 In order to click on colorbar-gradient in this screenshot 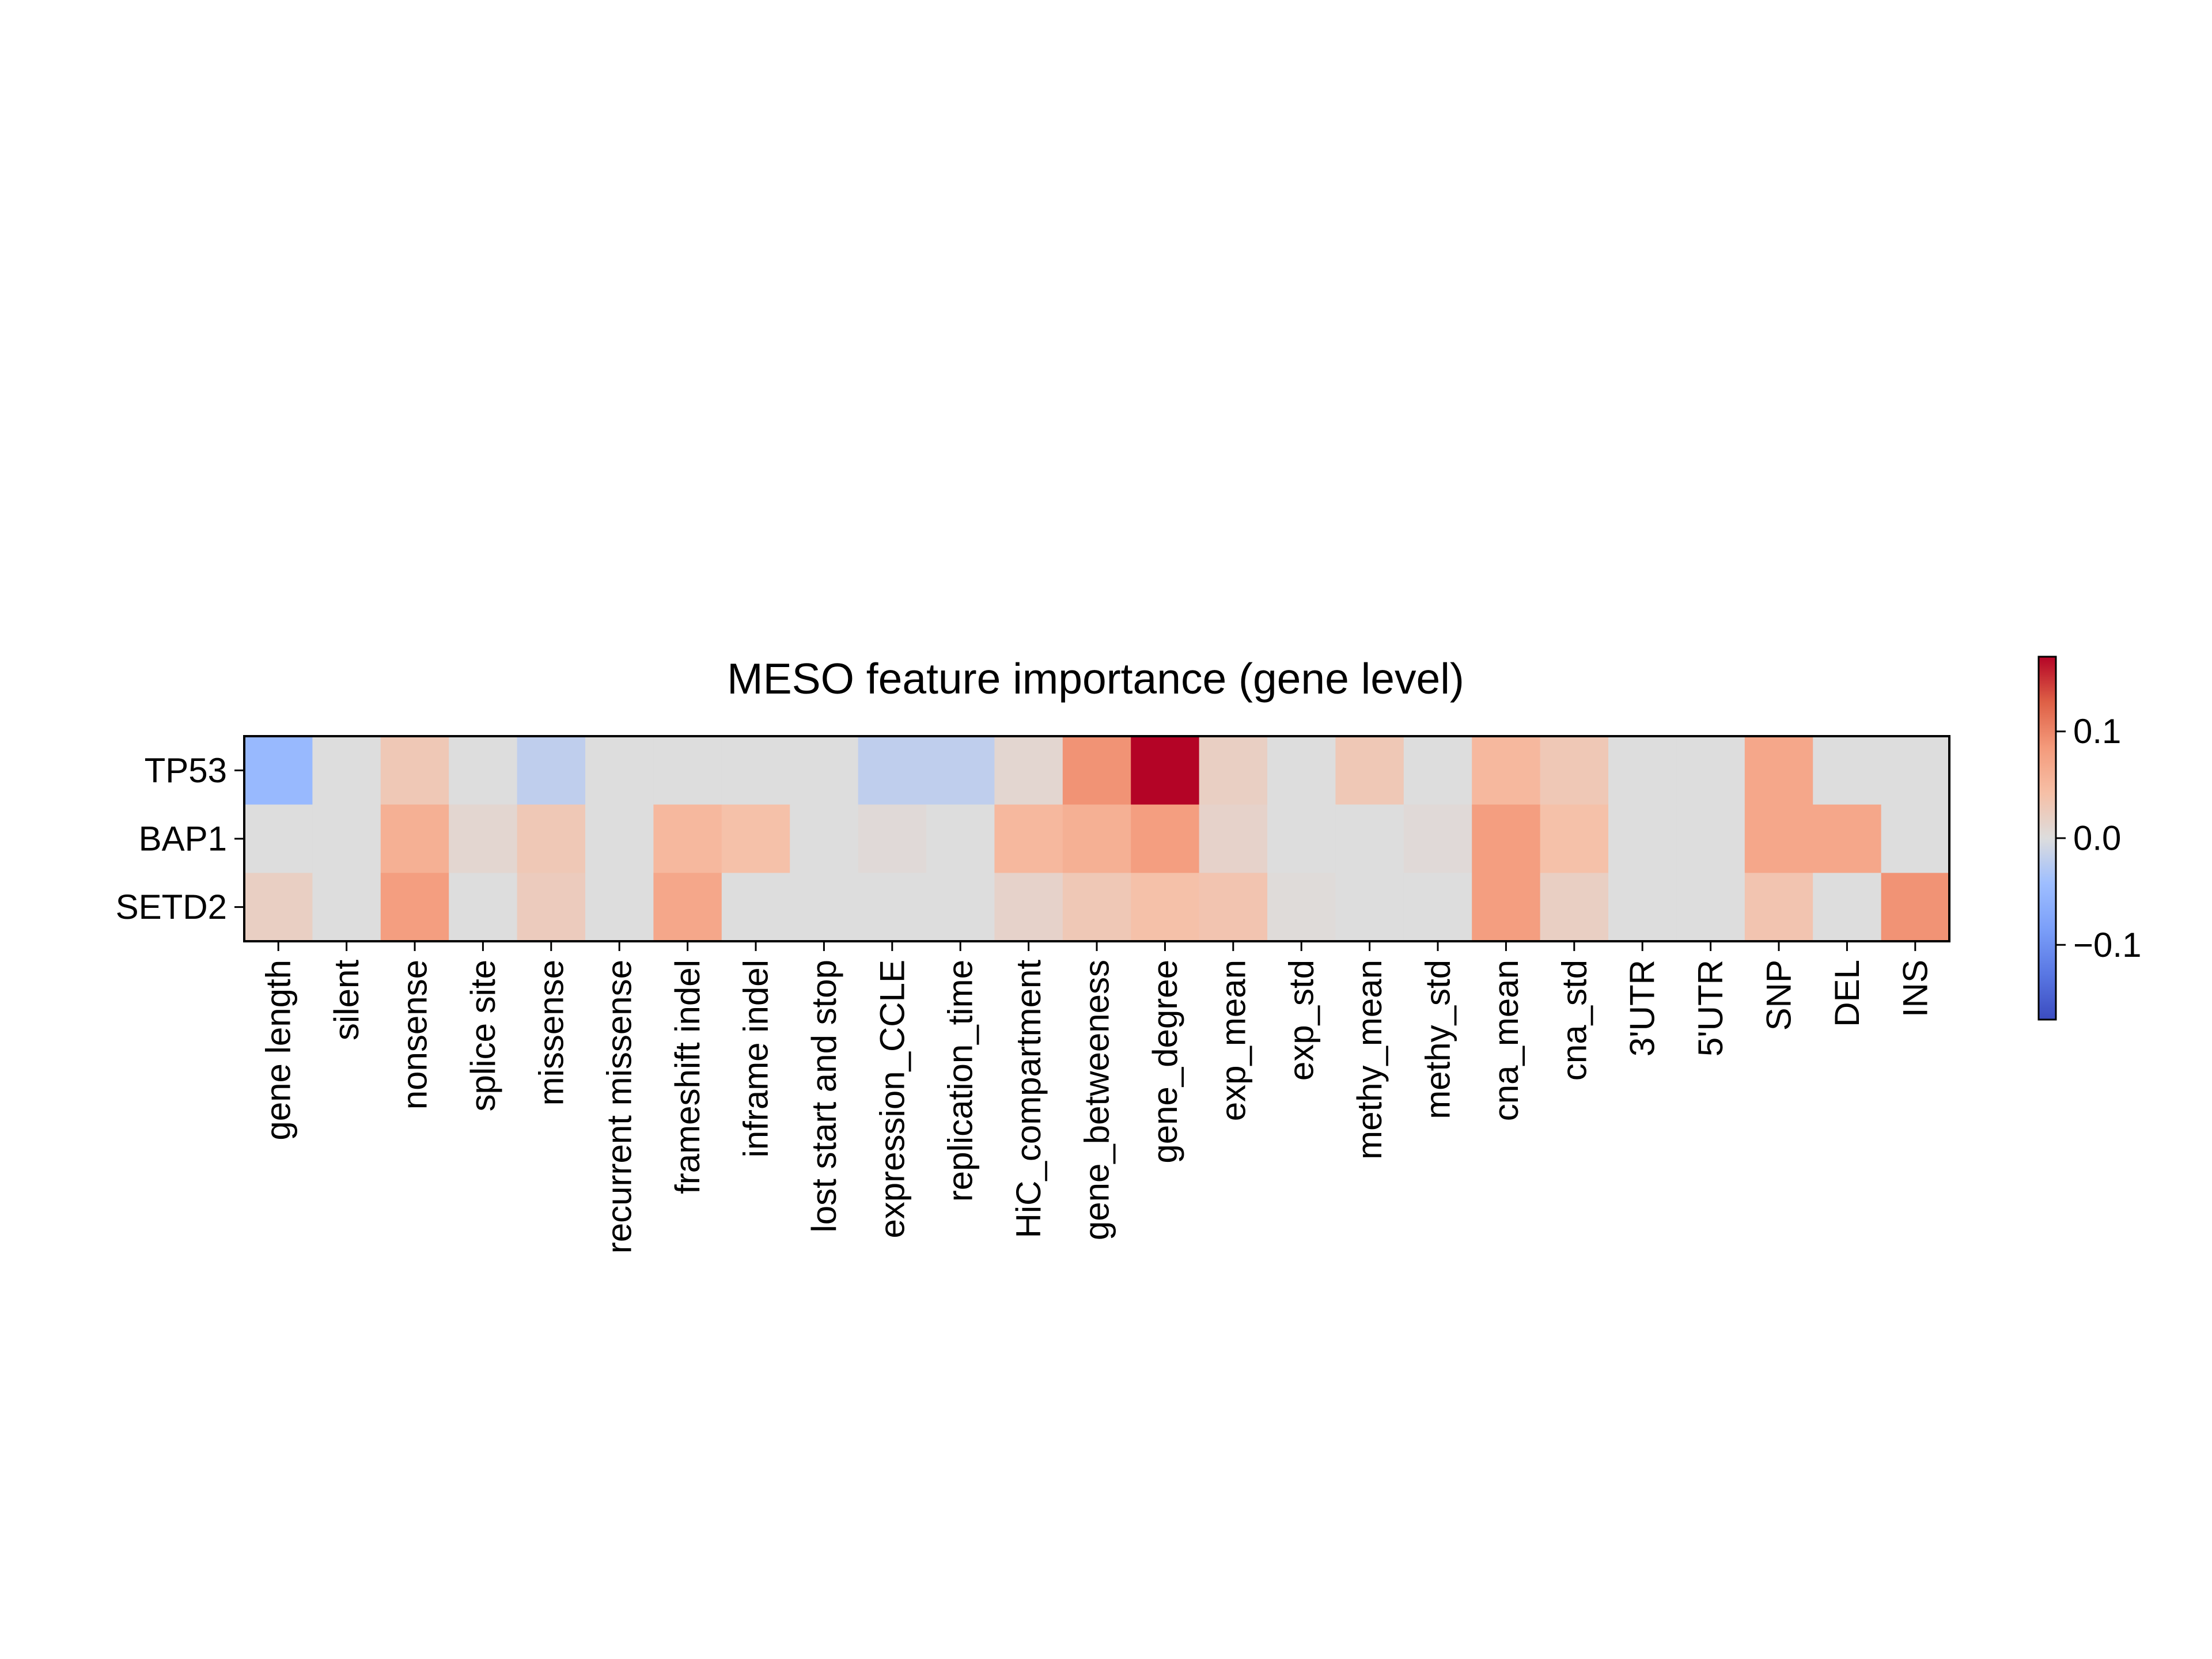, I will do `click(2047, 838)`.